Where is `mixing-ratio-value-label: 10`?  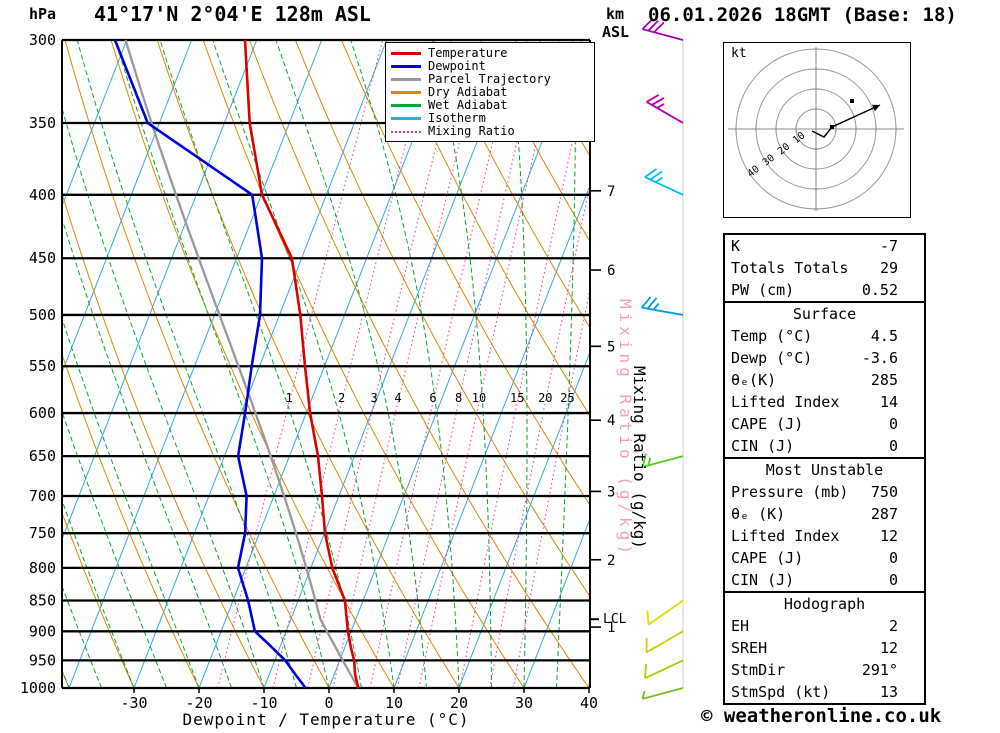
mixing-ratio-value-label: 10 is located at coordinates (479, 398).